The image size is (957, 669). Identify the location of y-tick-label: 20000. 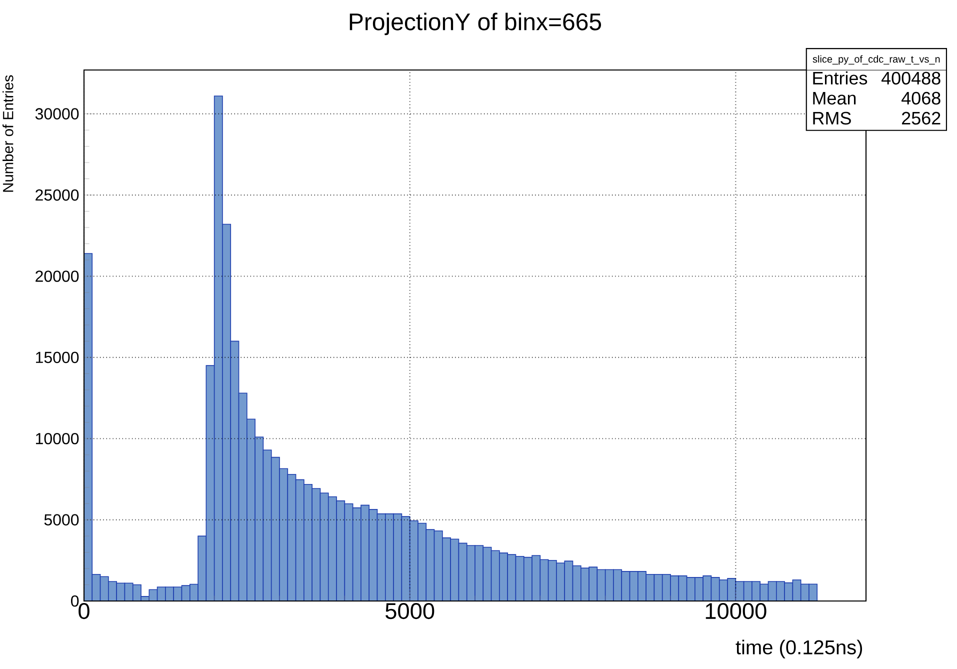
(57, 276).